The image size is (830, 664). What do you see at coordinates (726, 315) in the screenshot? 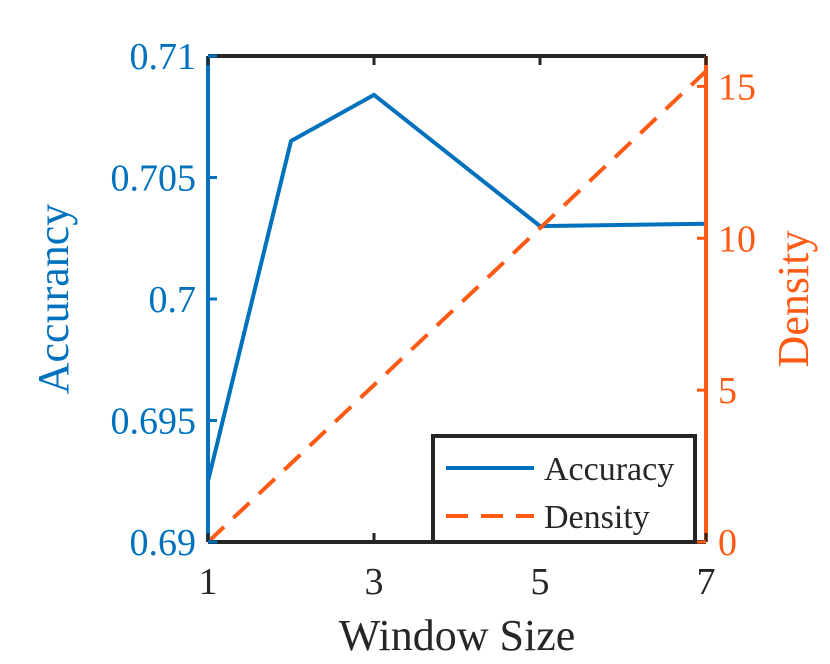
I see `right-axis-ticks: 0 5 10 15` at bounding box center [726, 315].